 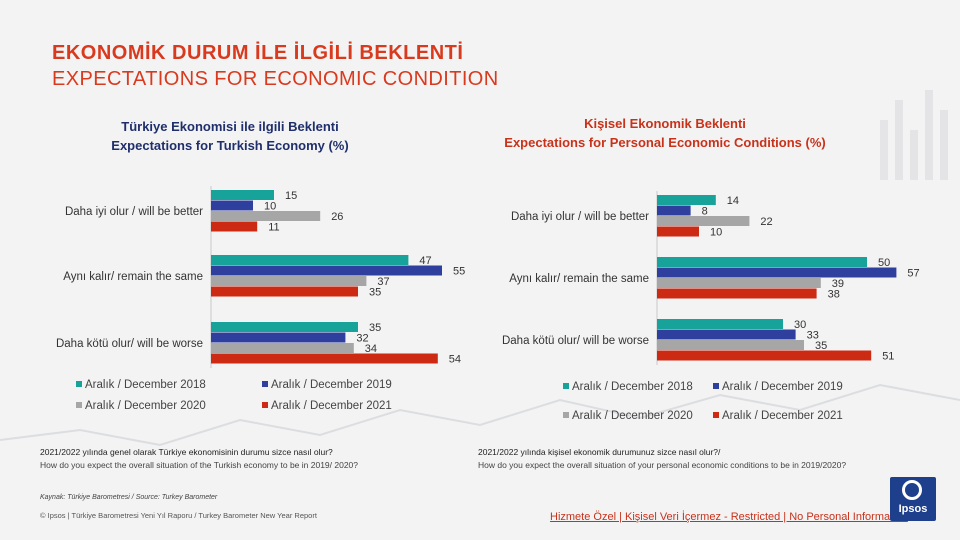 I want to click on right-value-label: 8, so click(x=705, y=212).